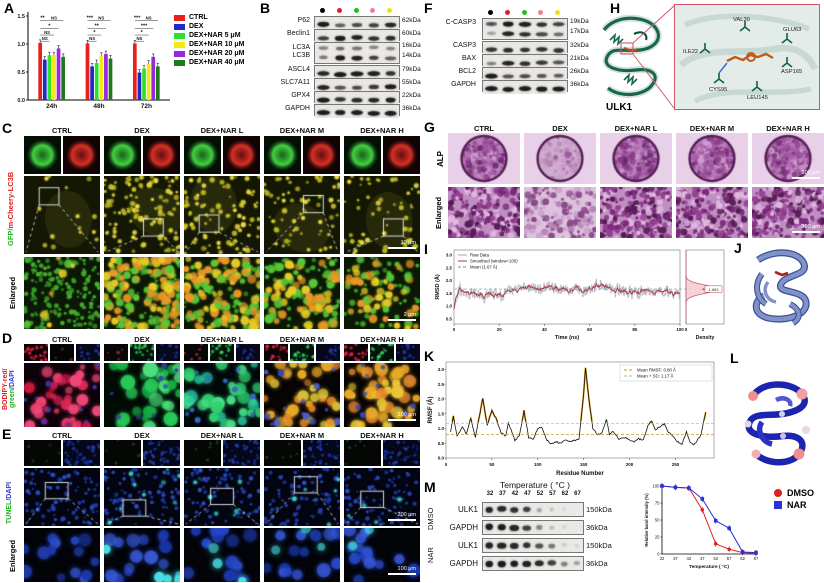 This screenshot has height=583, width=824. Describe the element at coordinates (402, 416) in the screenshot. I see `scalebar-100um: 100 μm` at that location.